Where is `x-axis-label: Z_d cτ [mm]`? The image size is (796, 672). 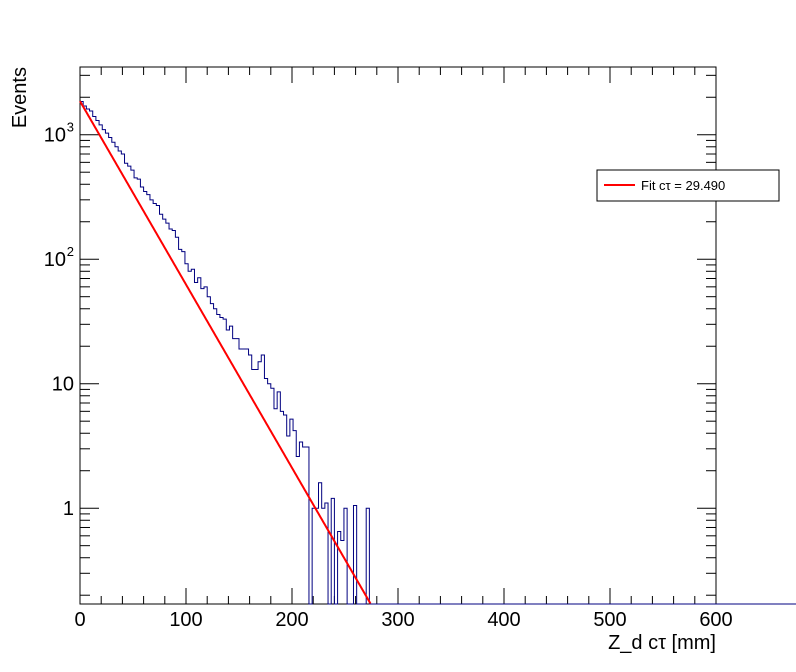 x-axis-label: Z_d cτ [mm] is located at coordinates (662, 643).